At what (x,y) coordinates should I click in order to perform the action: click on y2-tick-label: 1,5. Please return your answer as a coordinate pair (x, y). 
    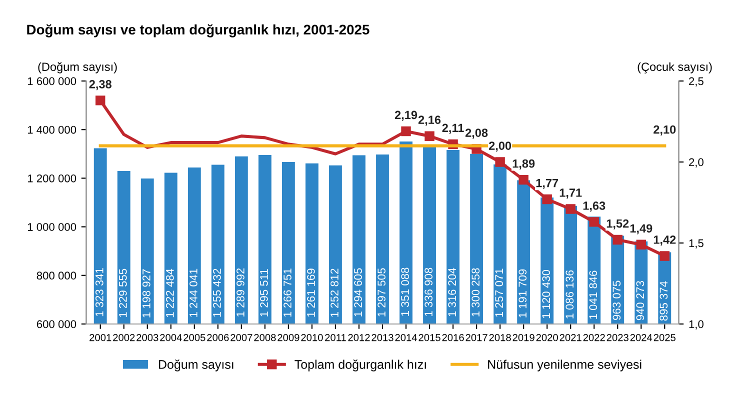
    Looking at the image, I should click on (696, 243).